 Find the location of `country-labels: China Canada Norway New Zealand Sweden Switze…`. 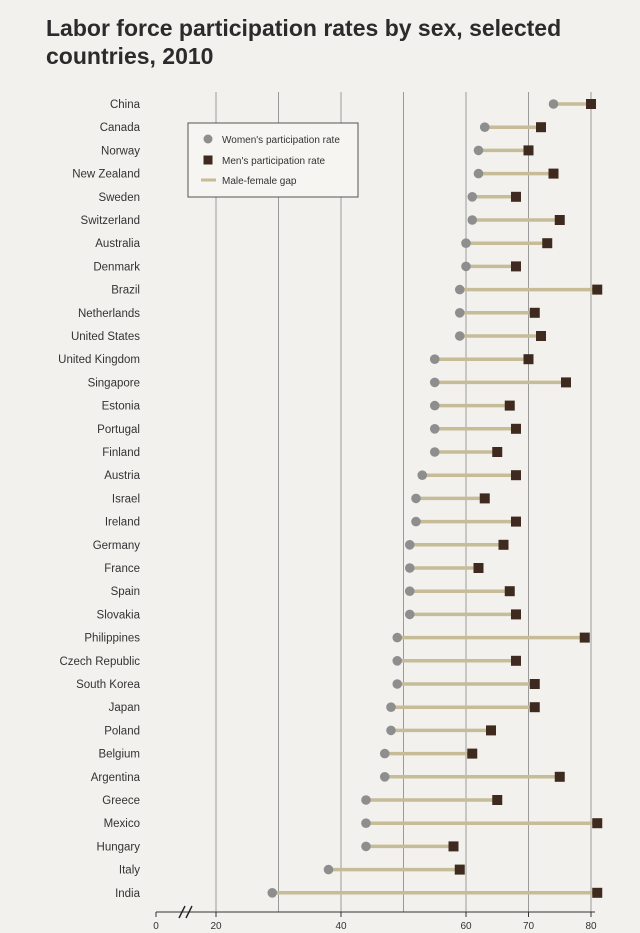

country-labels: China Canada Norway New Zealand Sweden Switze… is located at coordinates (99, 499).